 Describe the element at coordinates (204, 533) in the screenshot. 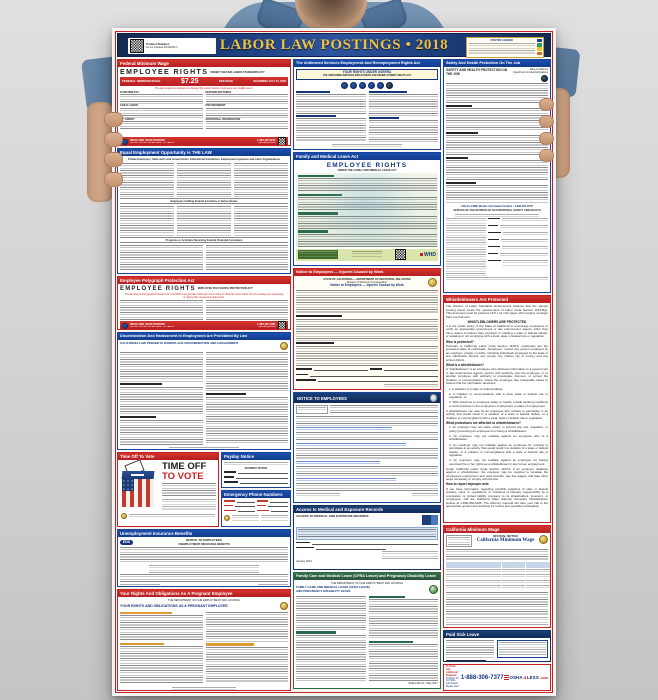

I see `section-header: Unemployment Insurance Benefits` at that location.